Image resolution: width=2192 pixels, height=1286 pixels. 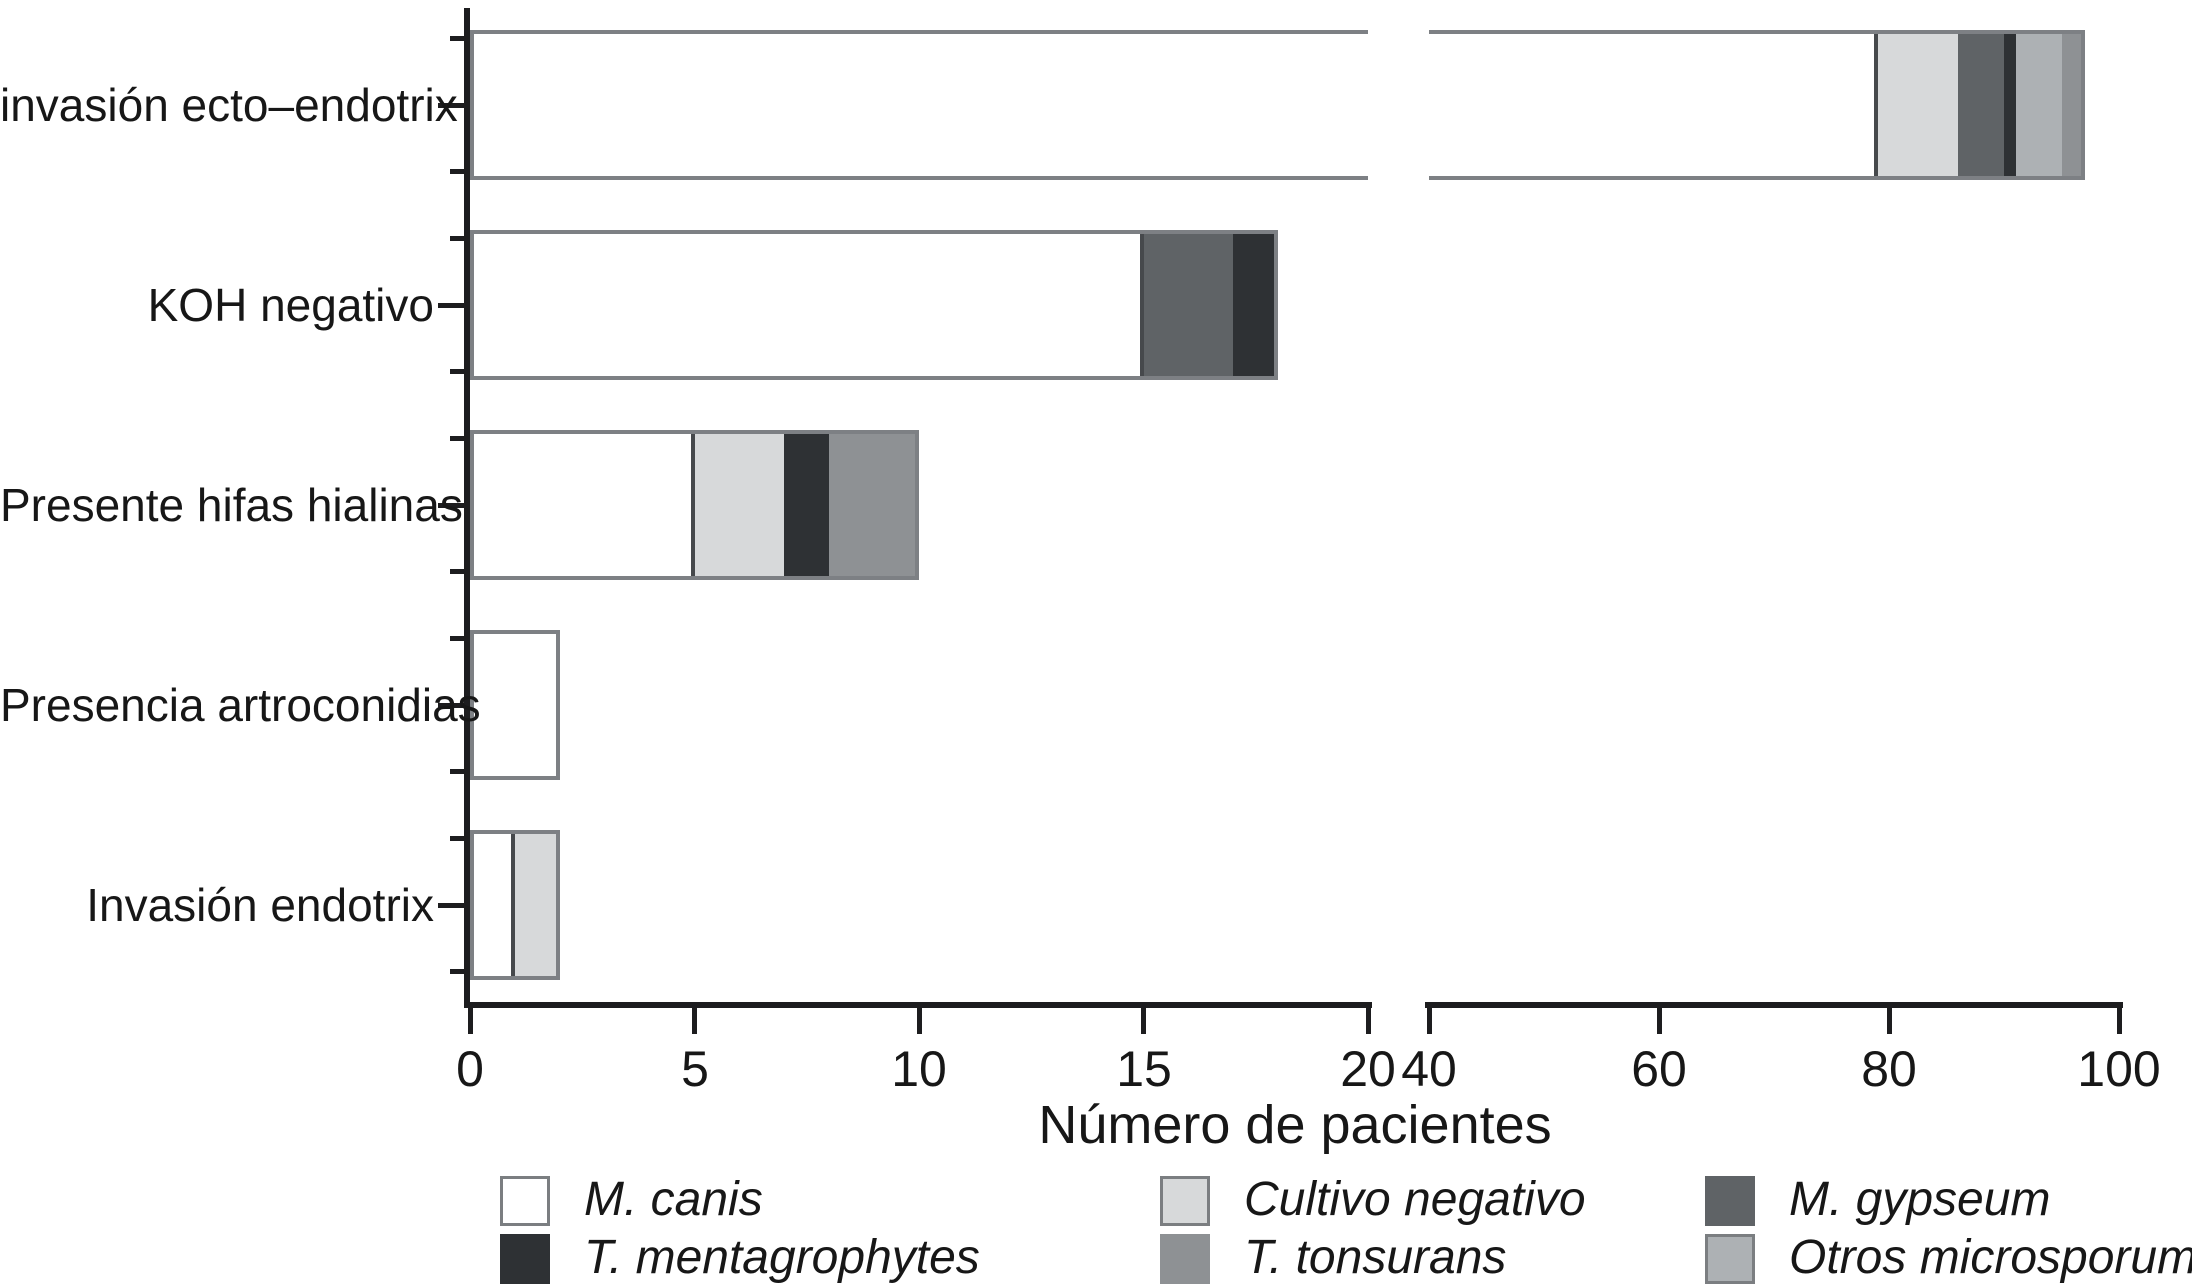 What do you see at coordinates (918, 1005) in the screenshot?
I see `x-axis-line-left` at bounding box center [918, 1005].